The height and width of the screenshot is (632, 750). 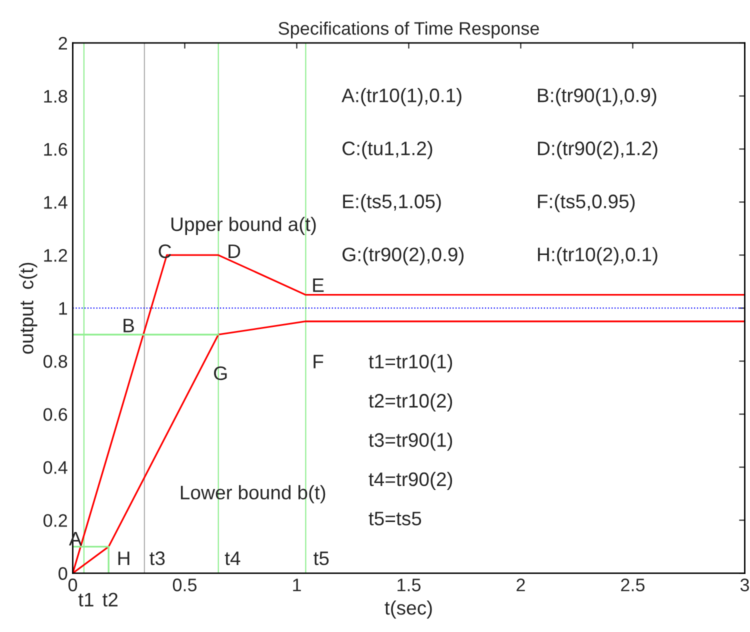 I want to click on y-tick-label: 0.2, so click(x=55, y=520).